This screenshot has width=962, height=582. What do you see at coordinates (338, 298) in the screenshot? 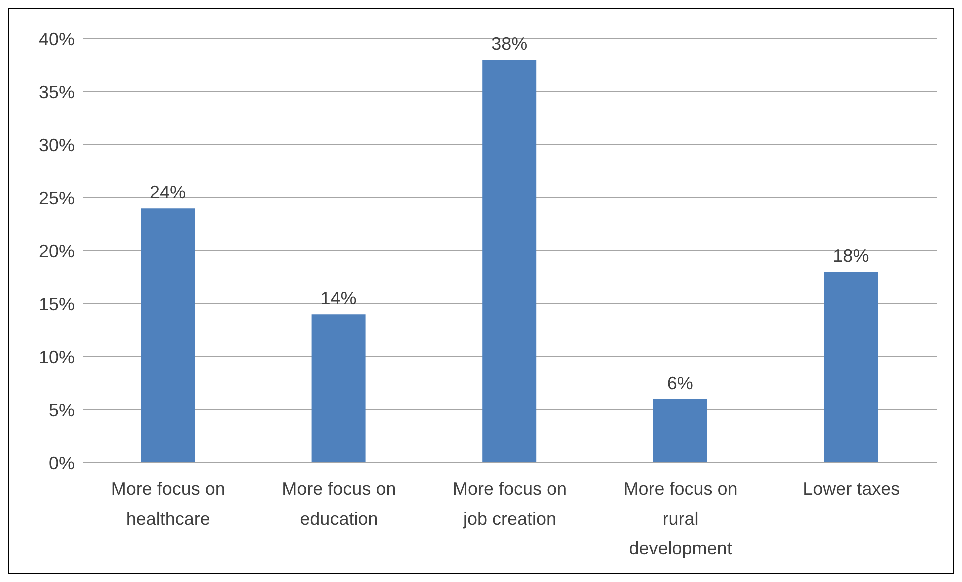
I see `data-label: 14%` at bounding box center [338, 298].